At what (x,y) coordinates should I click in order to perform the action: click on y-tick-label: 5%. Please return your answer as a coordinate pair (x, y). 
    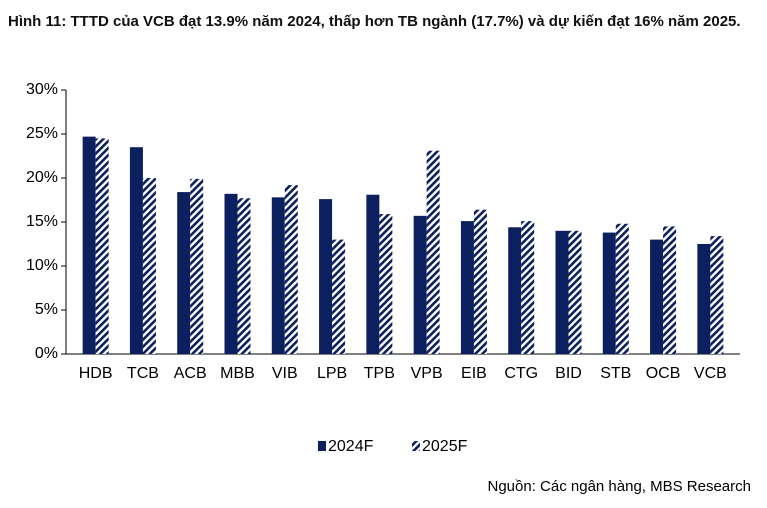
    Looking at the image, I should click on (46, 309).